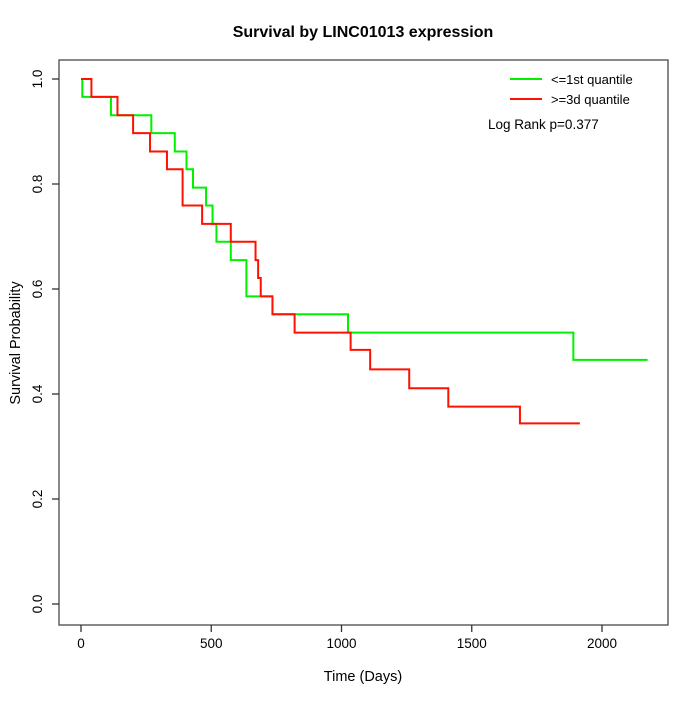  What do you see at coordinates (592, 79) in the screenshot?
I see `legend-label-low-quantile: <=1st quantile` at bounding box center [592, 79].